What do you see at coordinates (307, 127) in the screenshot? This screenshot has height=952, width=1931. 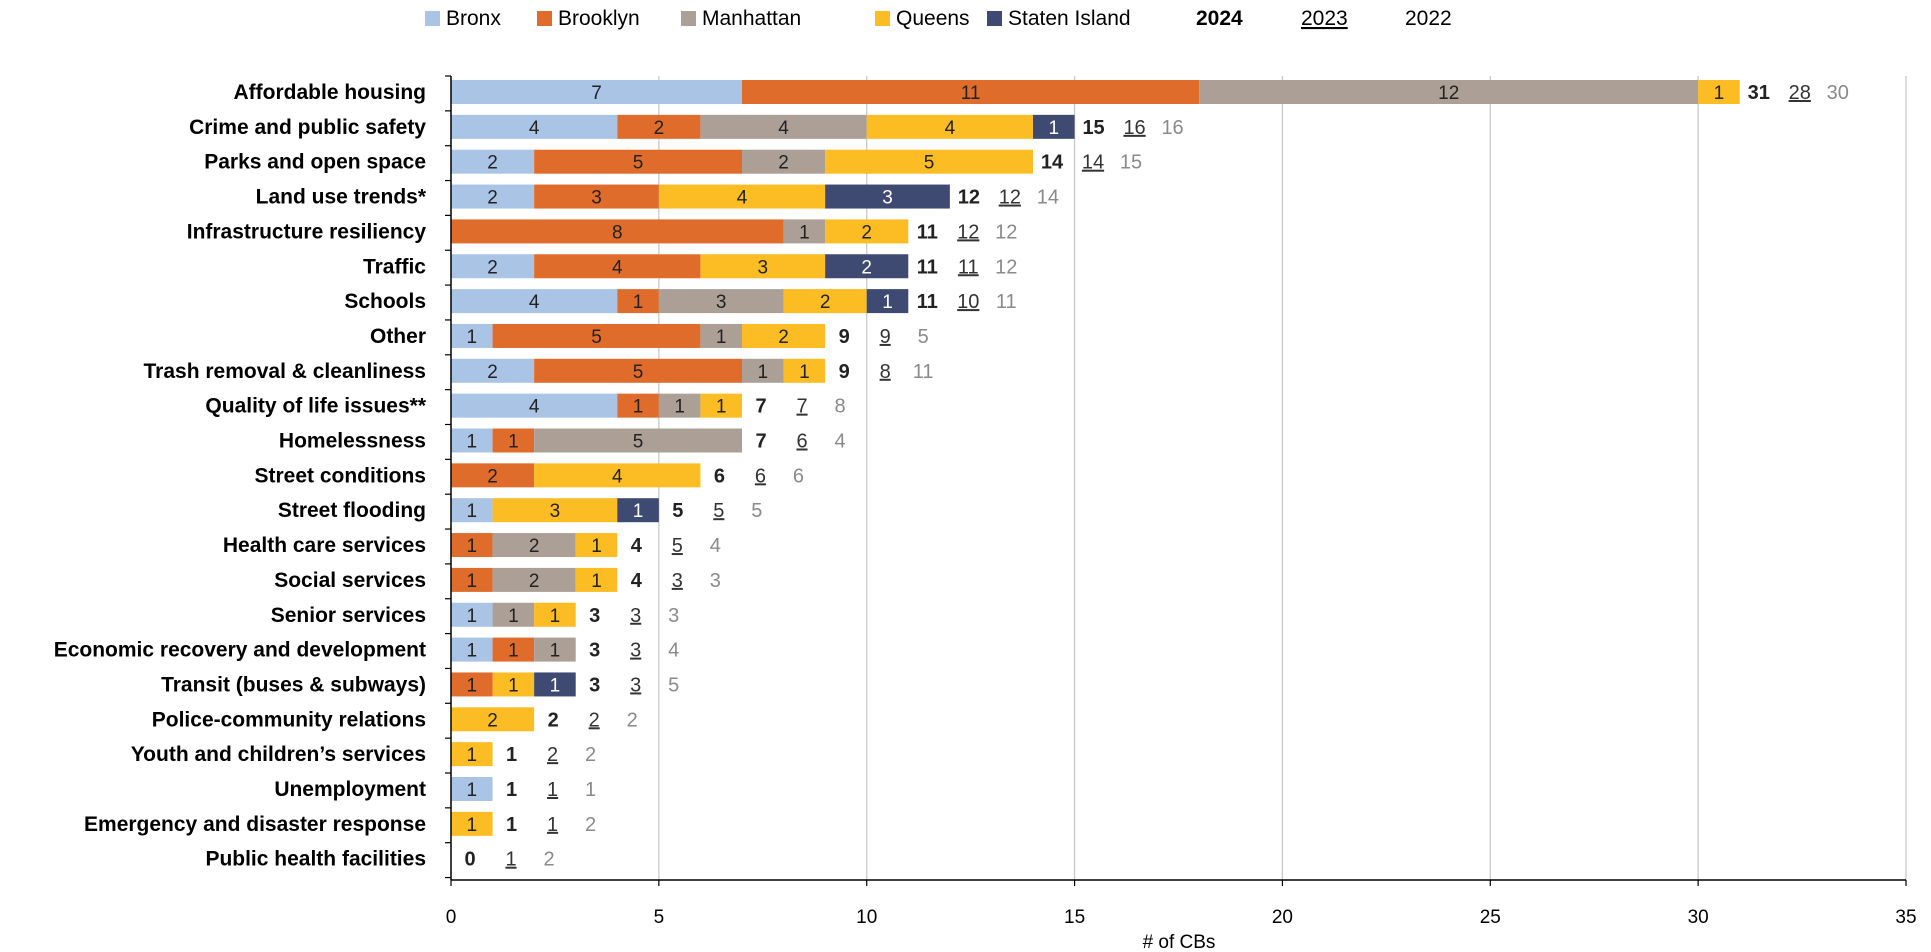 I see `category-label: Crime and public safety` at bounding box center [307, 127].